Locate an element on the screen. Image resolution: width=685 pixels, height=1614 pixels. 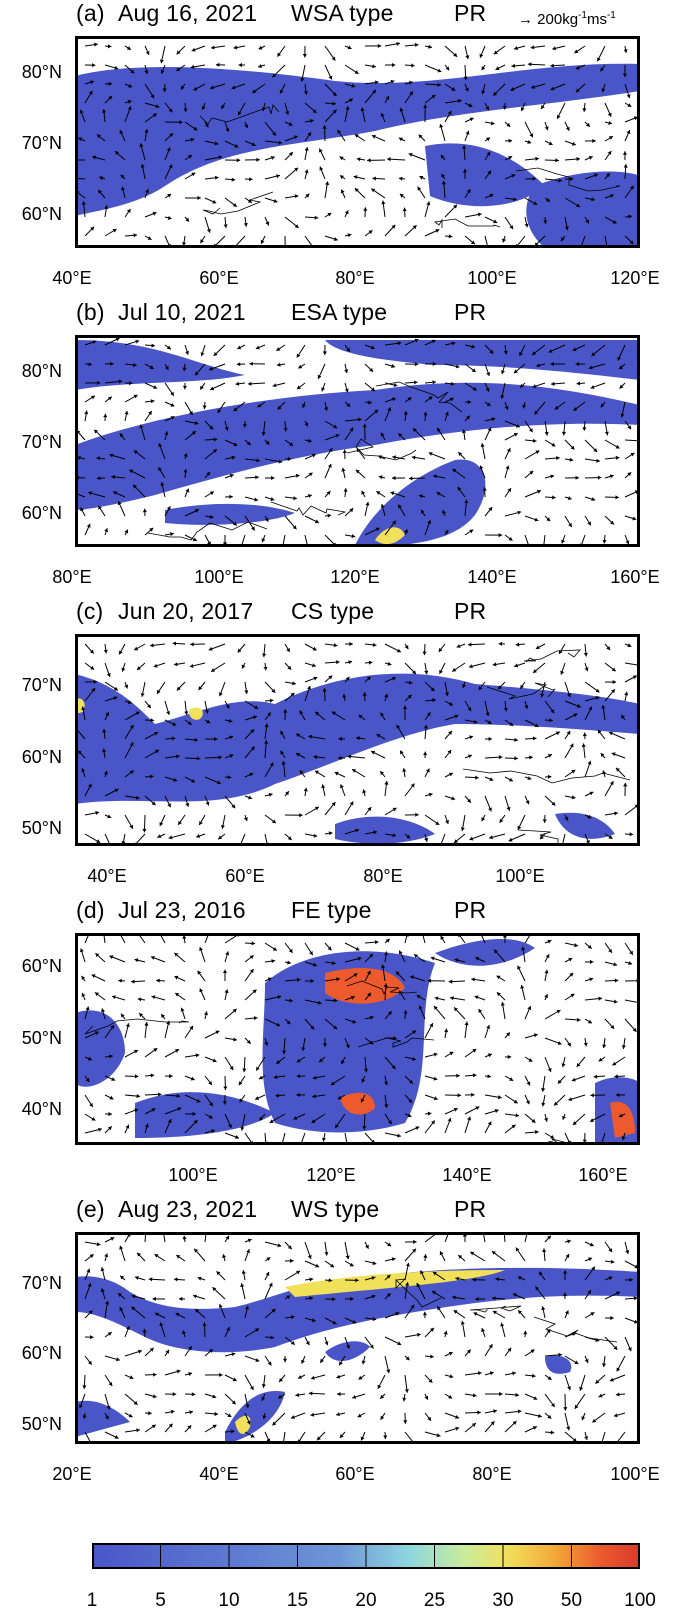
map-frame is located at coordinates (357, 441).